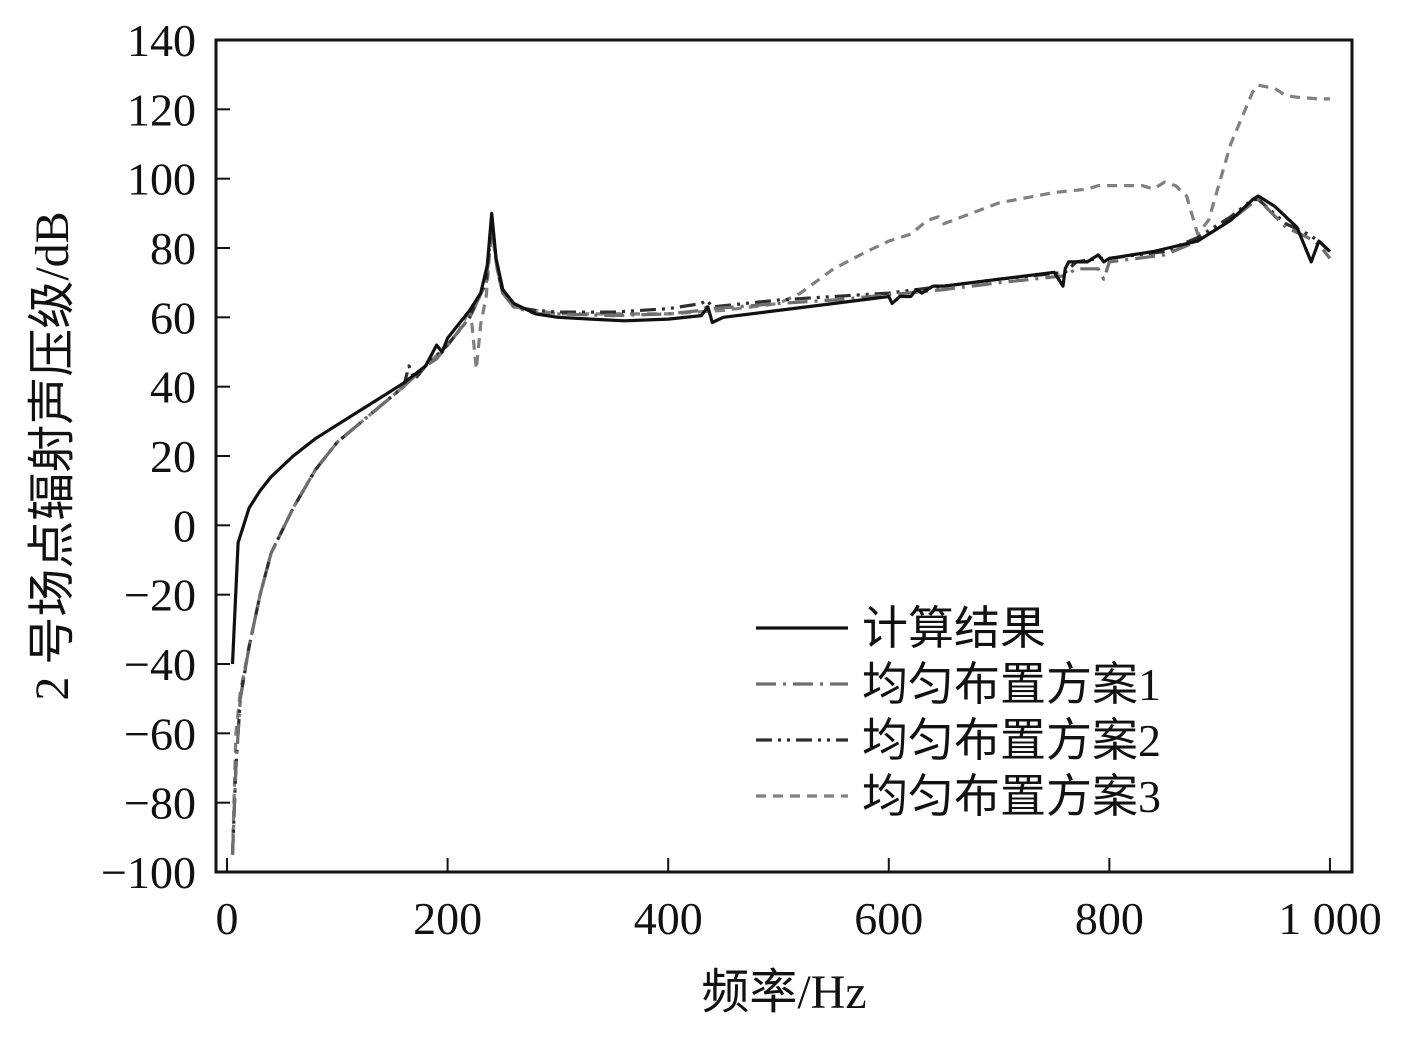 The height and width of the screenshot is (1039, 1417). What do you see at coordinates (160, 664) in the screenshot?
I see `y-tick-label: −40` at bounding box center [160, 664].